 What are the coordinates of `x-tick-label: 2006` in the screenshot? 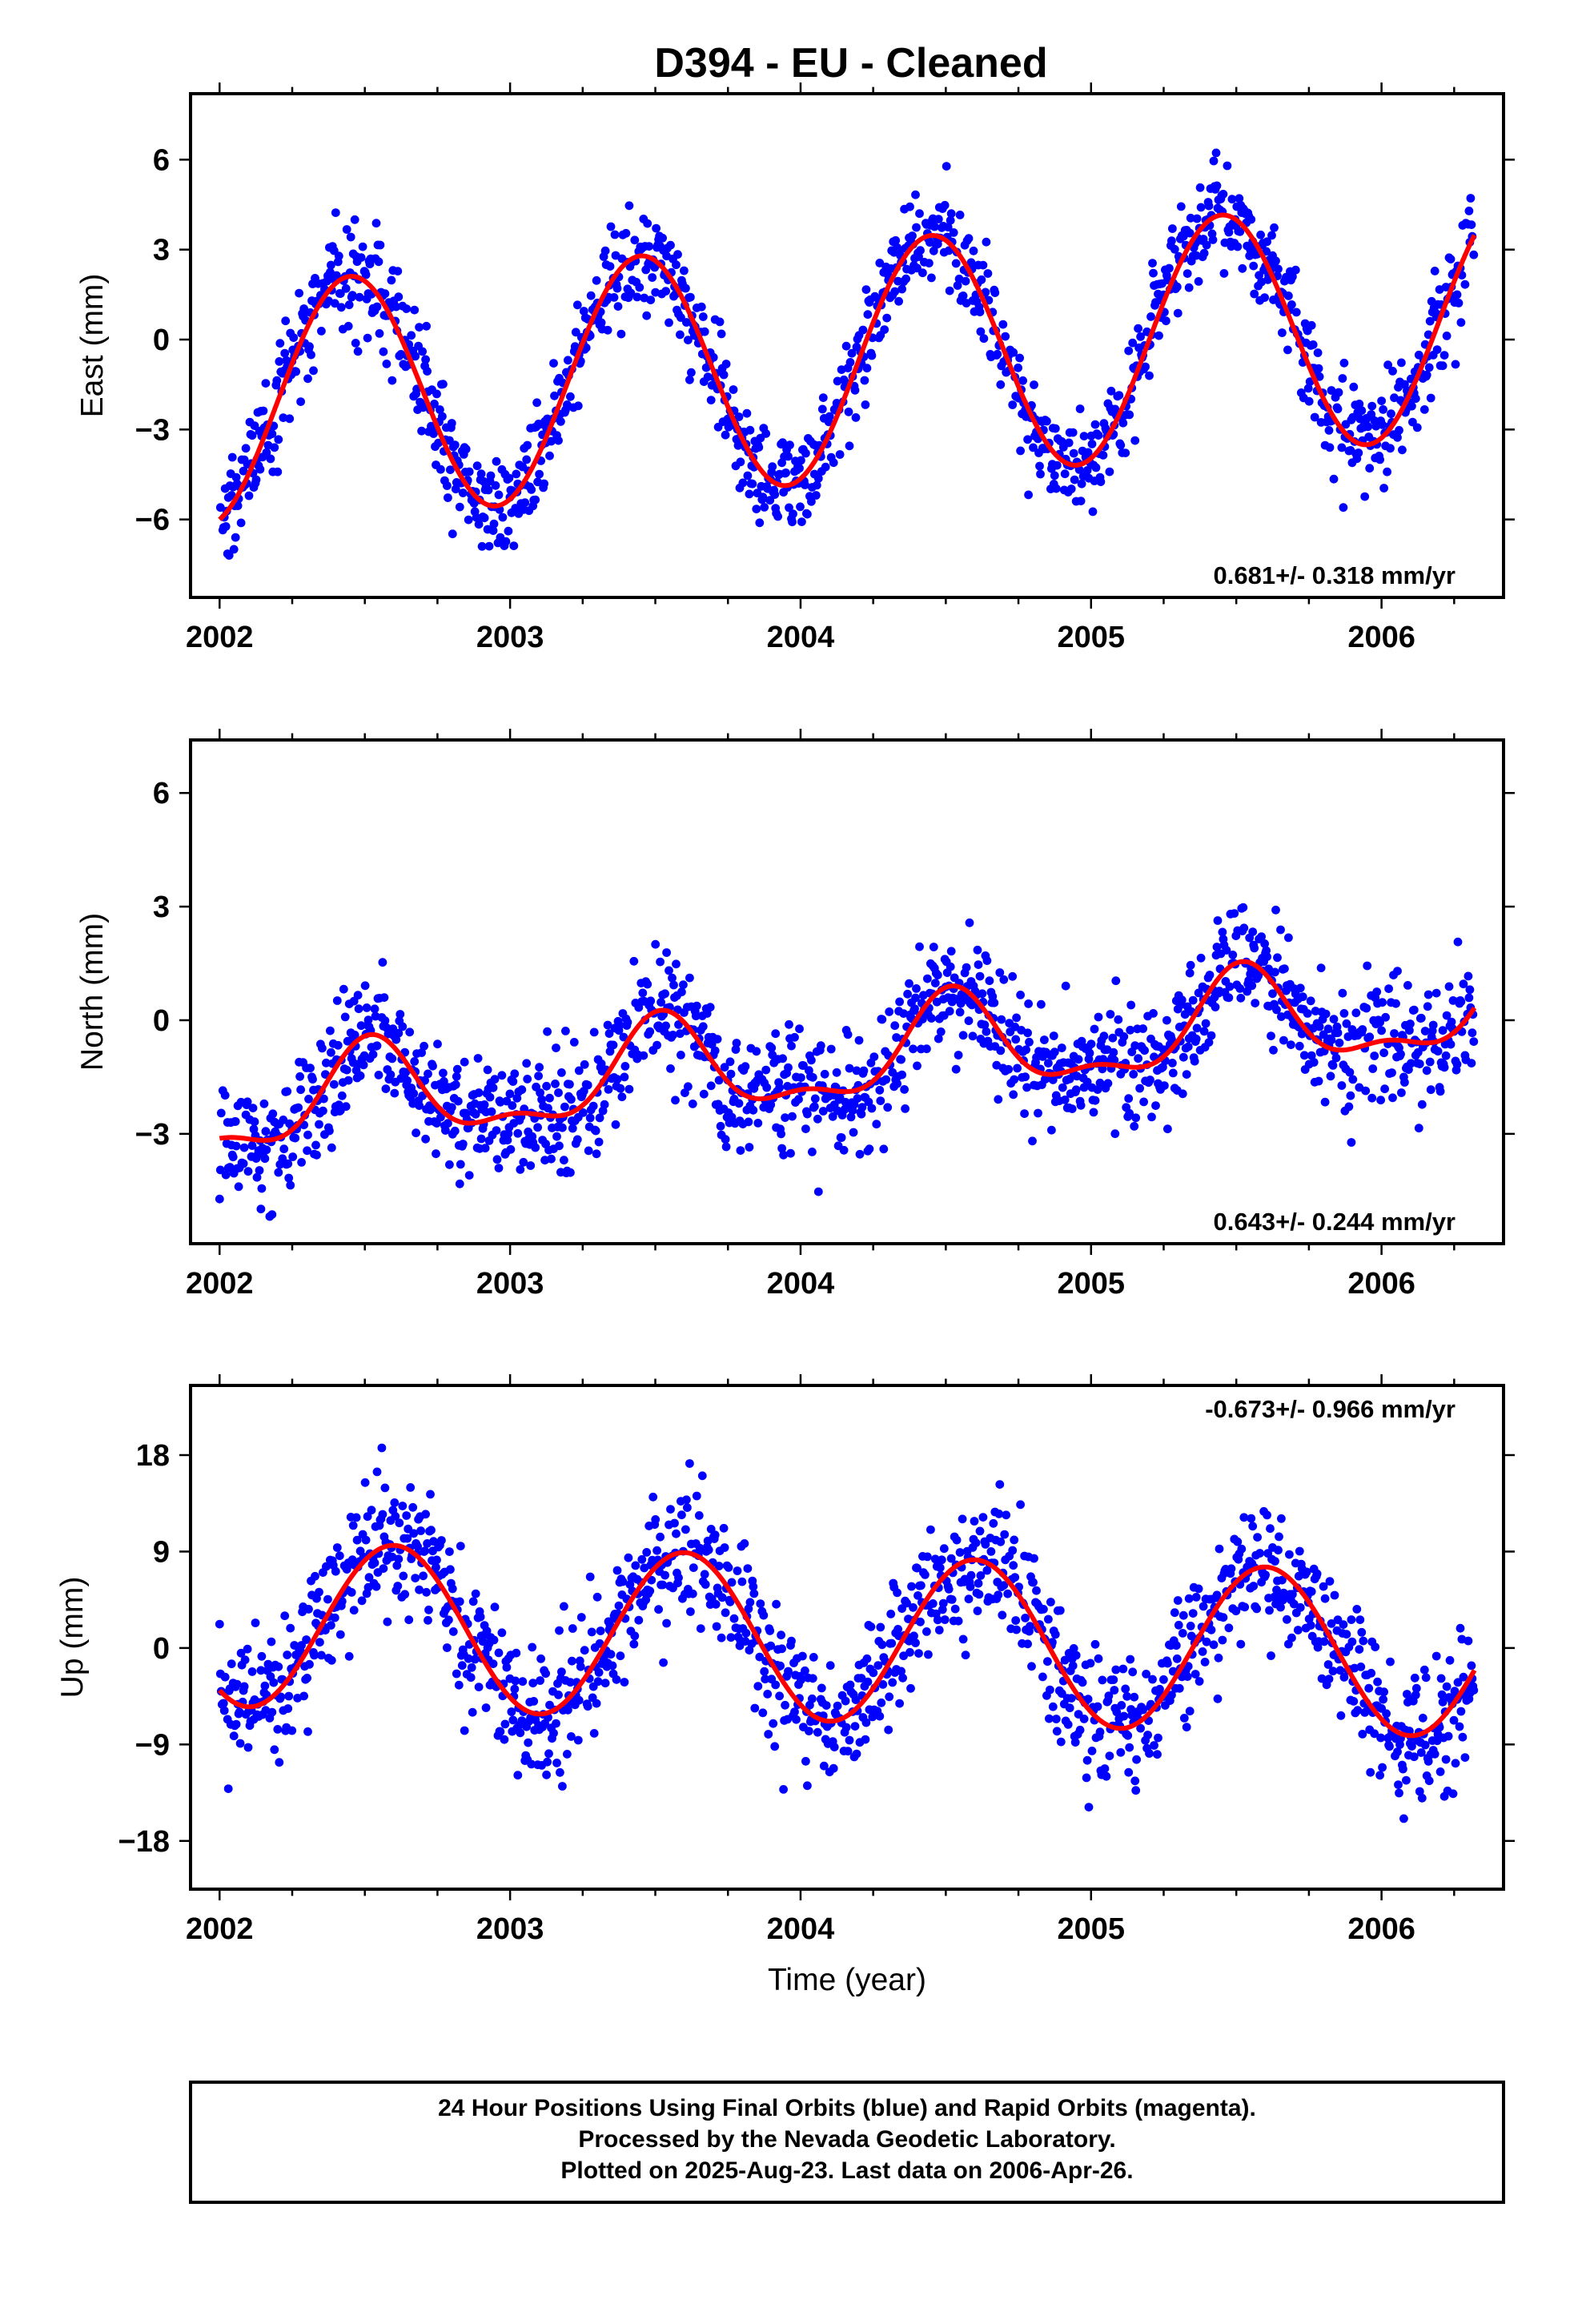 It's located at (1381, 1284).